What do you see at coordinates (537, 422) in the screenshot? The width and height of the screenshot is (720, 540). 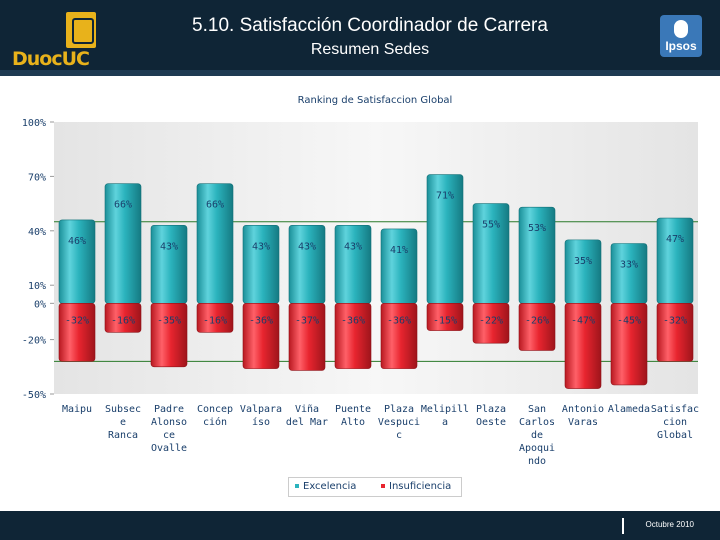 I see `x-tick-label-line: Carlos` at bounding box center [537, 422].